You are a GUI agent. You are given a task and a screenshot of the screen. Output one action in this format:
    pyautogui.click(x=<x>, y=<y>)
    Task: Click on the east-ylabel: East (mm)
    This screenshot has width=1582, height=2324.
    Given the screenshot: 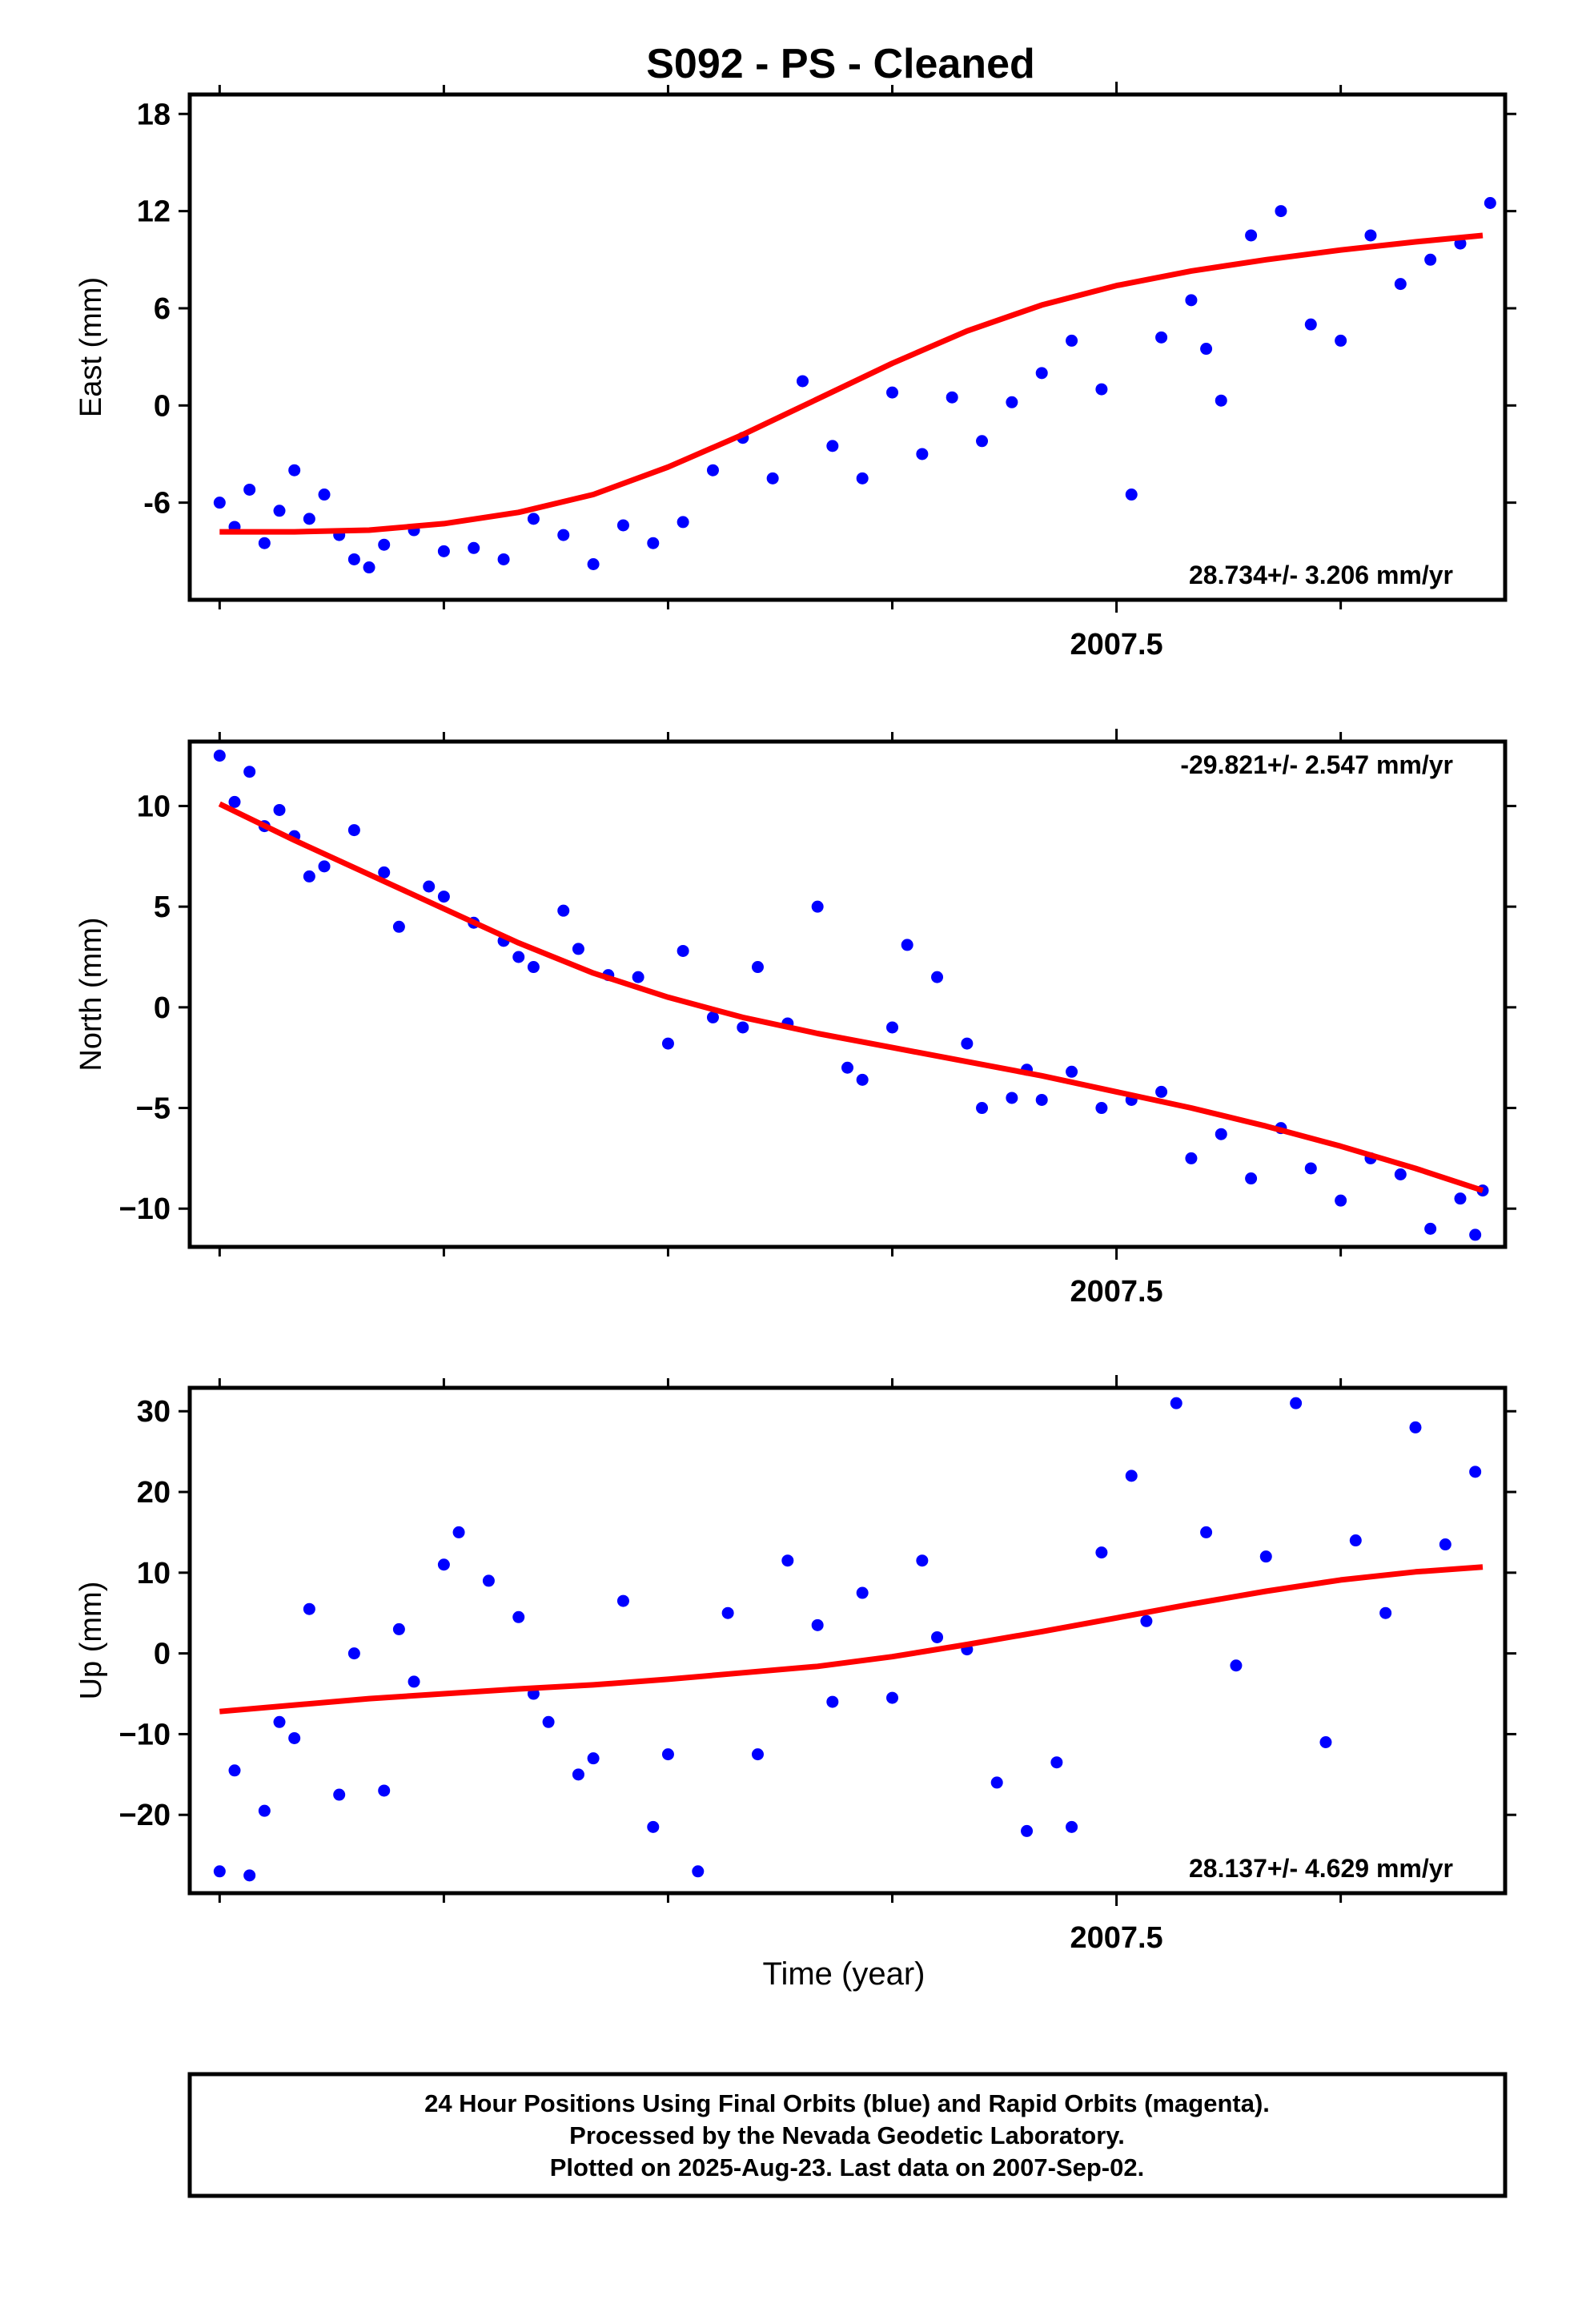 What is the action you would take?
    pyautogui.click(x=91, y=347)
    